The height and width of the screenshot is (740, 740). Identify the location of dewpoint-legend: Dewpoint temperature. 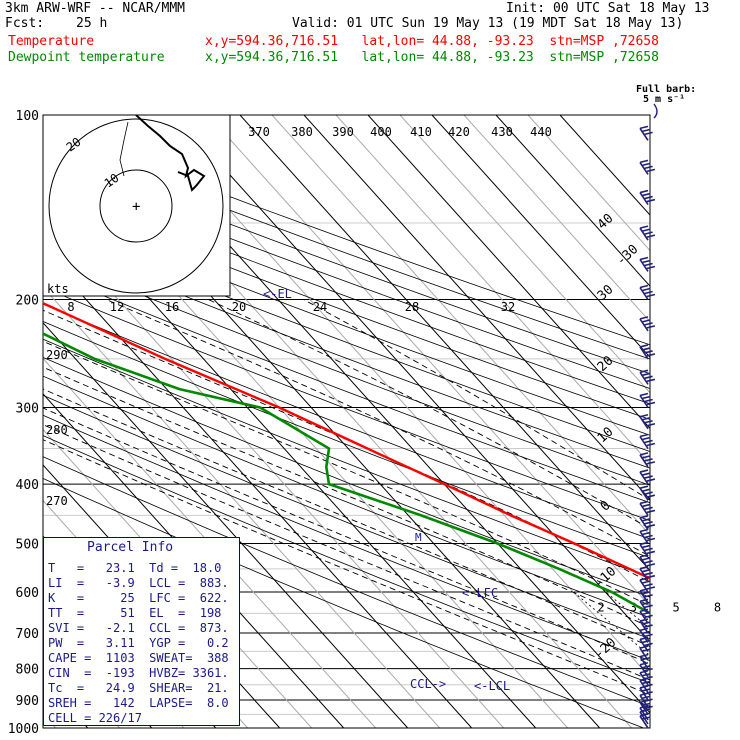
(86, 57).